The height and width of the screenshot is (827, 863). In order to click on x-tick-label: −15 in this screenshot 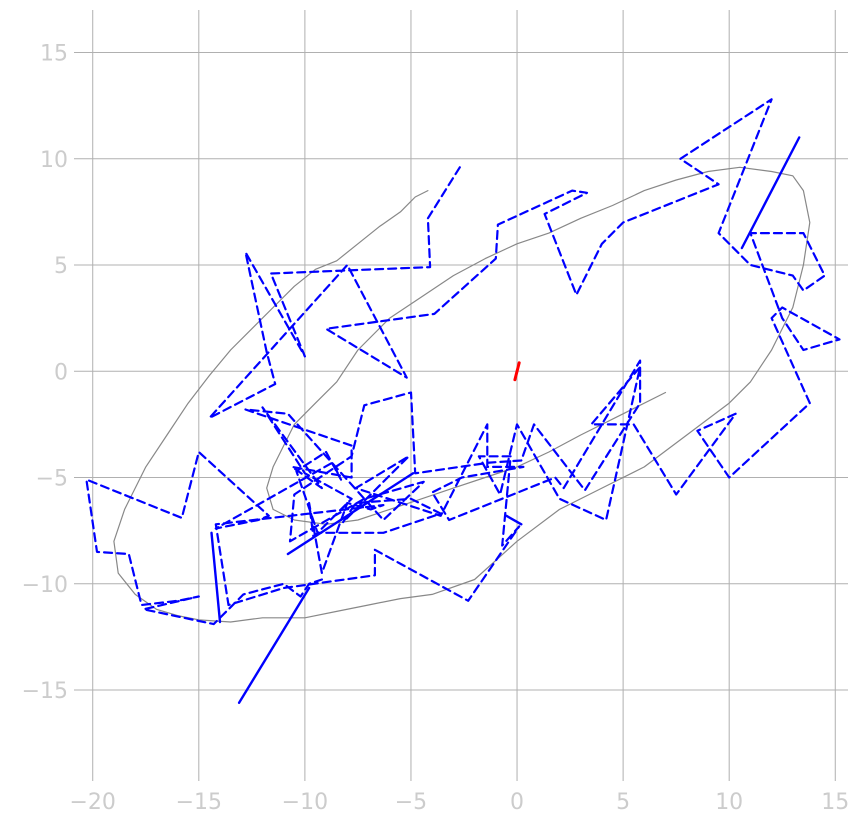, I will do `click(199, 802)`.